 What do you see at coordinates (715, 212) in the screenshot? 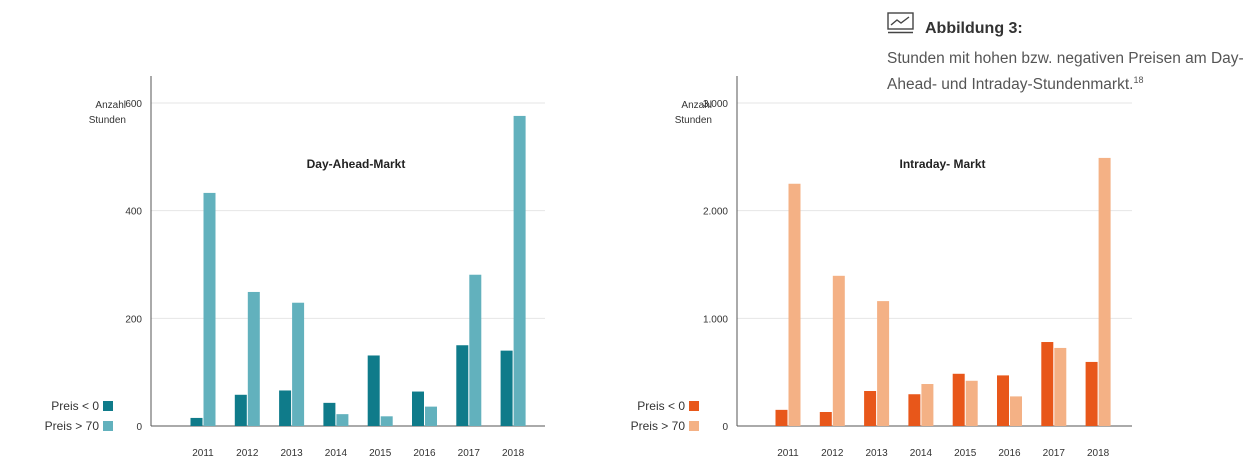
I see `chart2-y-tick-label: 2.000` at bounding box center [715, 212].